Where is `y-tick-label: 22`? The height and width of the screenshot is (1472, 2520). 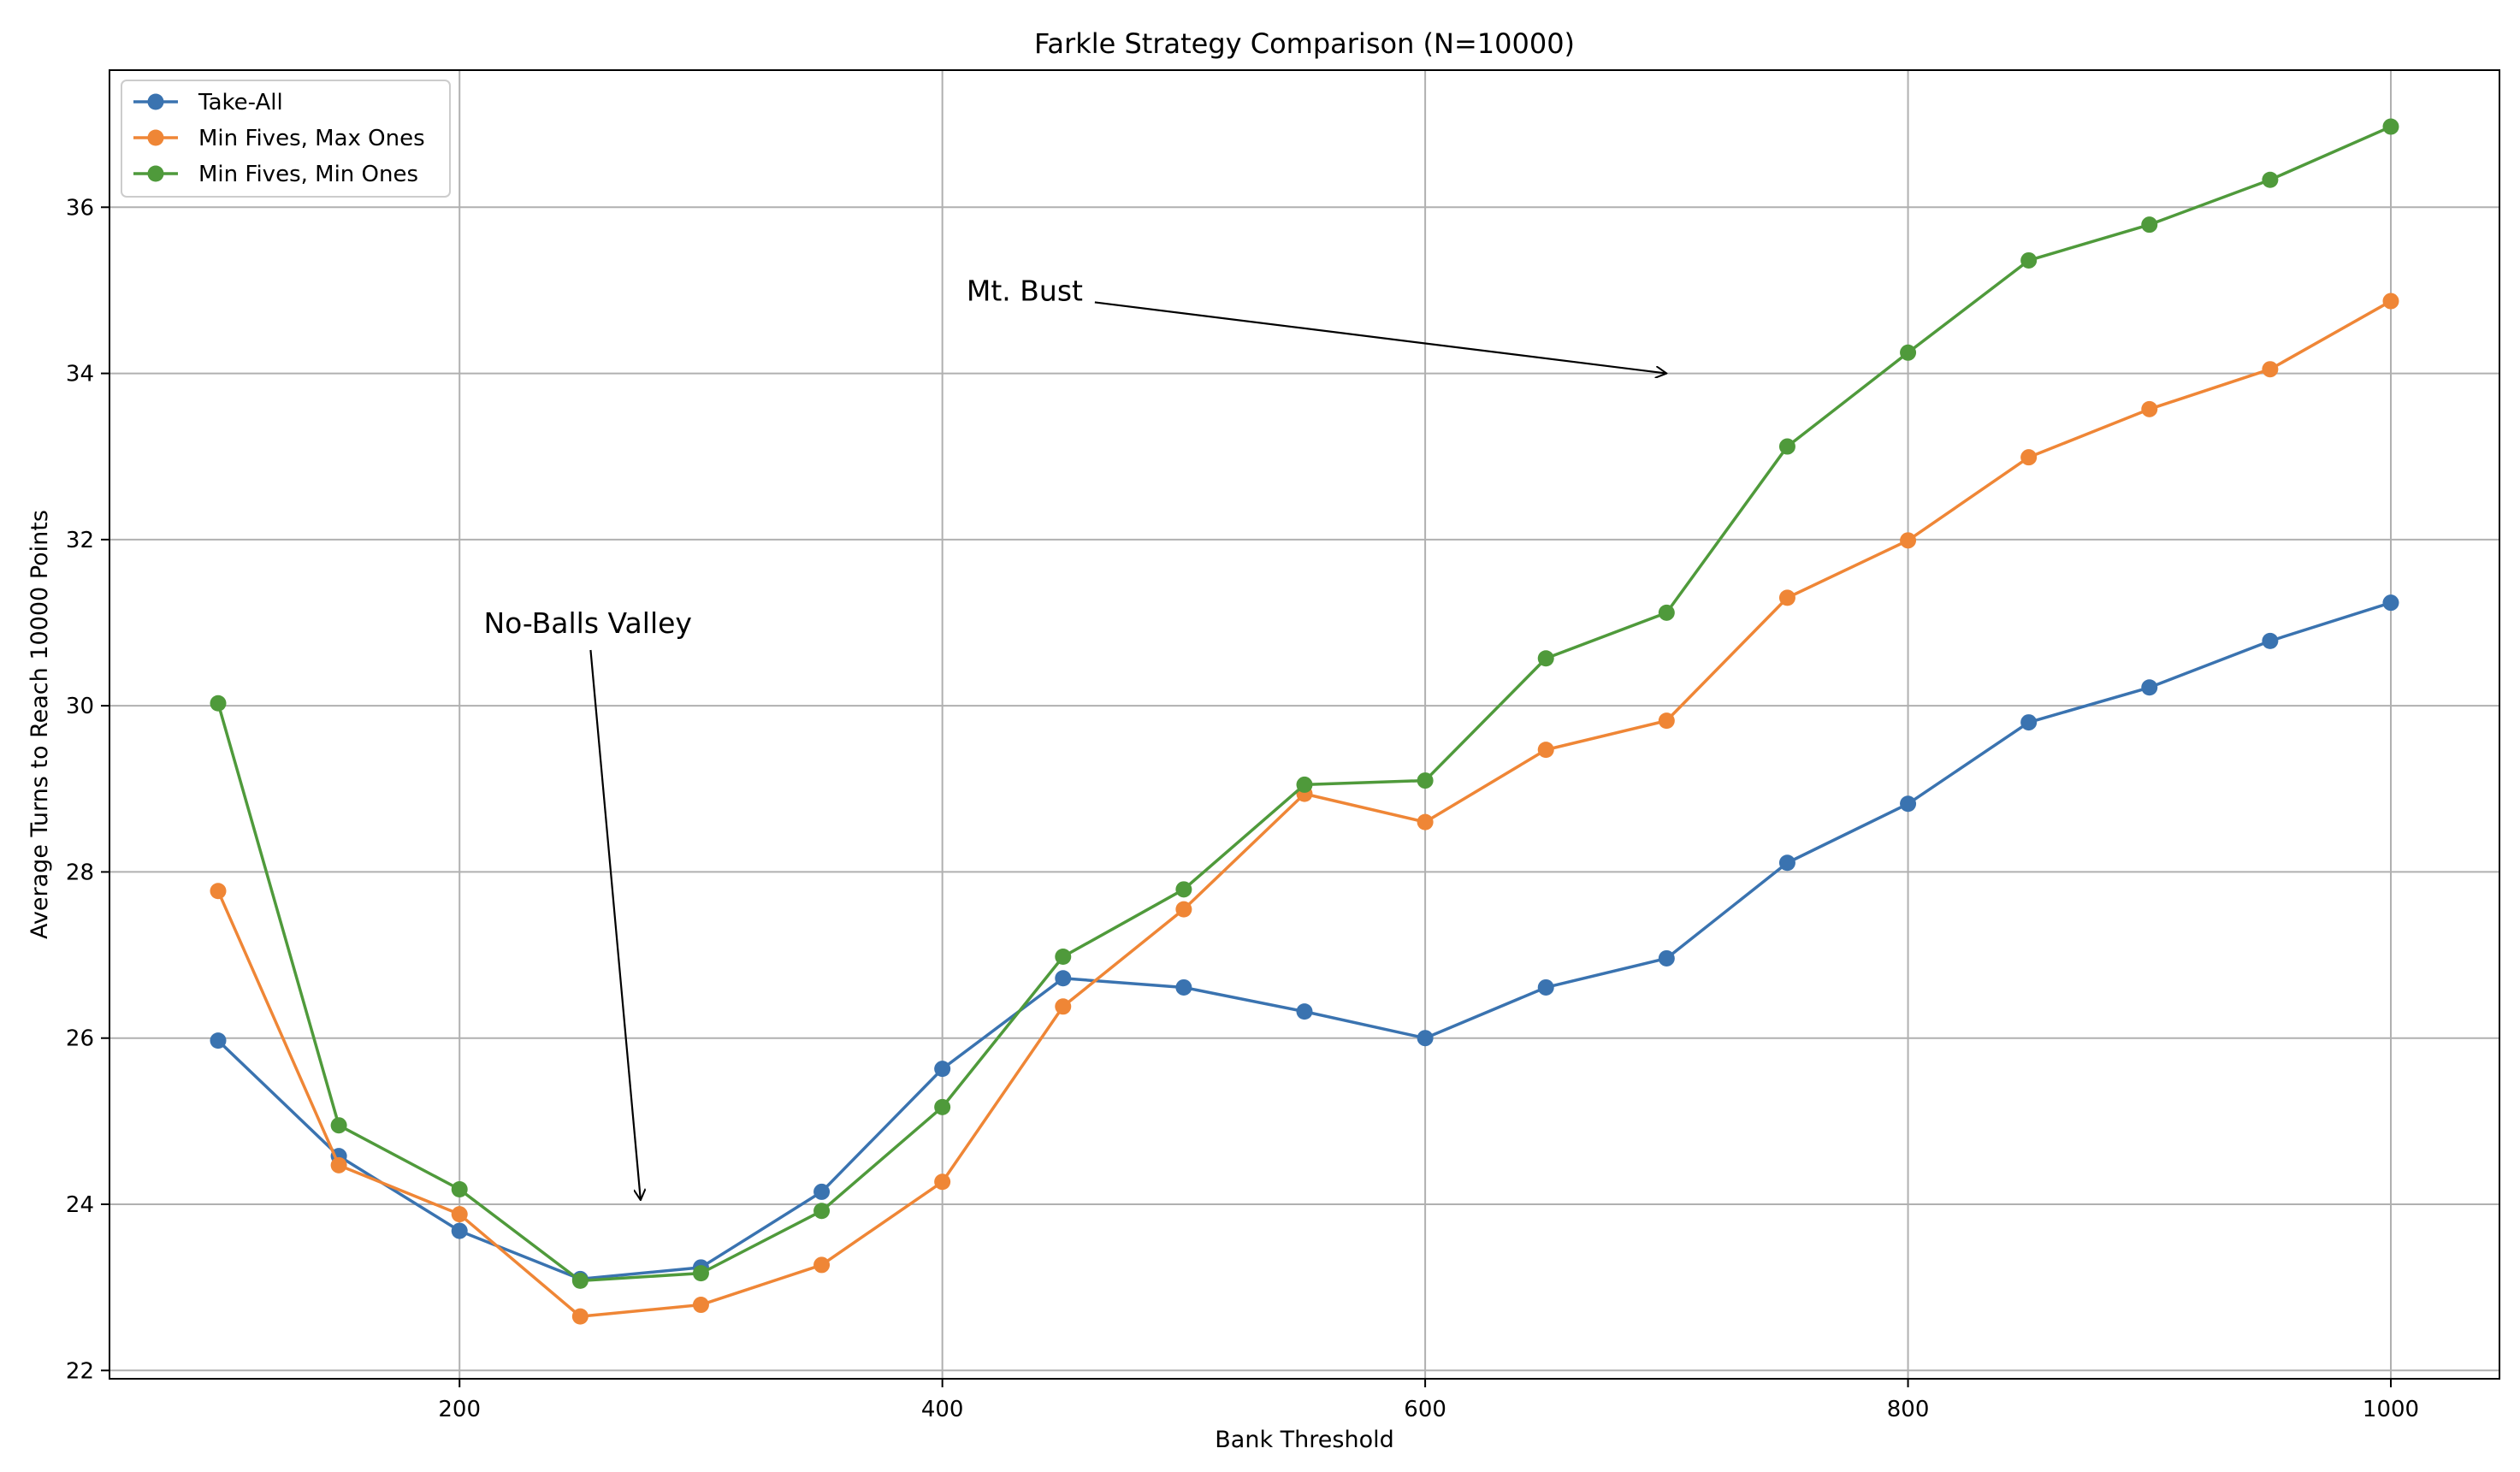
y-tick-label: 22 is located at coordinates (80, 1371).